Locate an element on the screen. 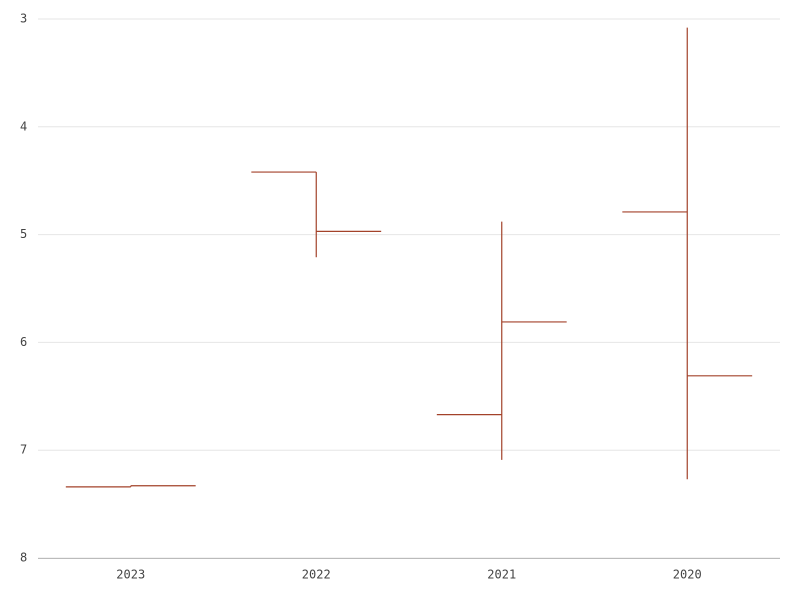 The height and width of the screenshot is (600, 800). y-tick-label: 8 is located at coordinates (23, 558).